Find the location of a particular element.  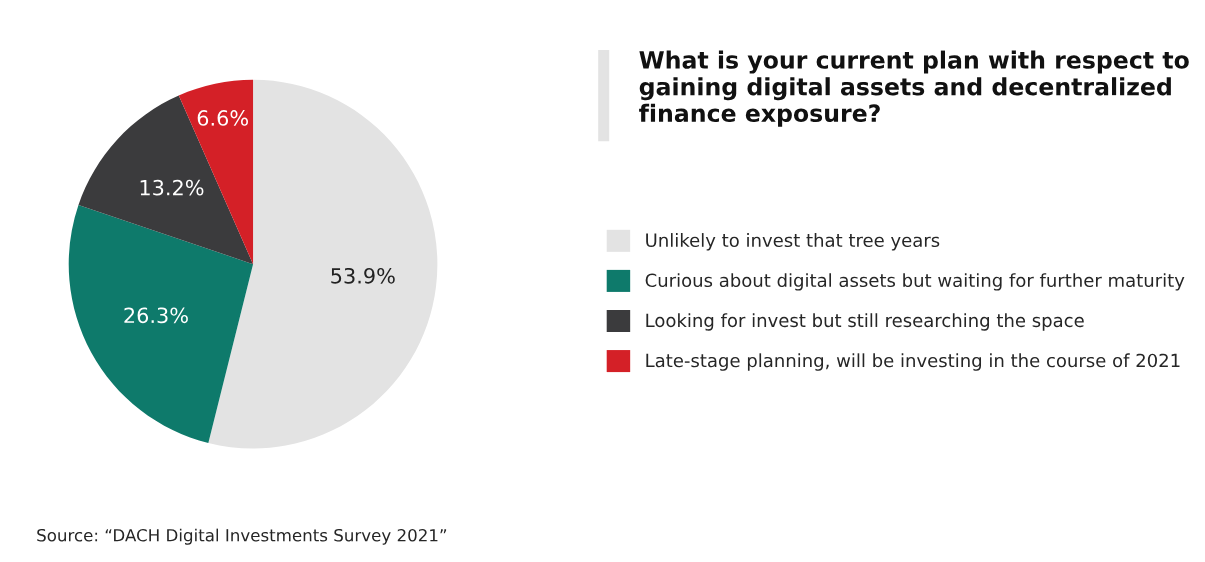

source-note: Source: “DACH Digital Investments Survey 2021” is located at coordinates (242, 536).